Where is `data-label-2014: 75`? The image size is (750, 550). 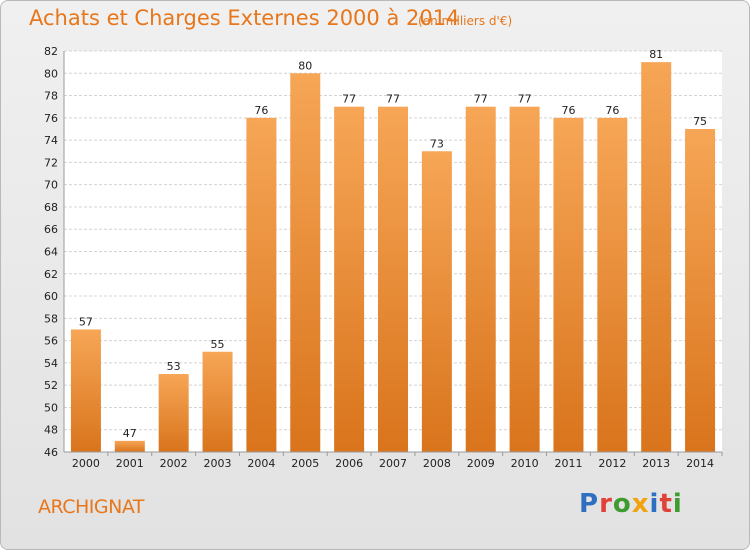 data-label-2014: 75 is located at coordinates (700, 121).